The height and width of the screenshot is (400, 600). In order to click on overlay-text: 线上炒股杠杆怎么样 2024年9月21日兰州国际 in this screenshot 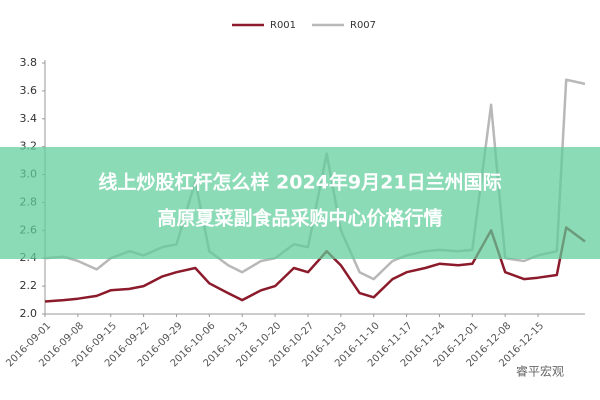, I will do `click(299, 182)`.